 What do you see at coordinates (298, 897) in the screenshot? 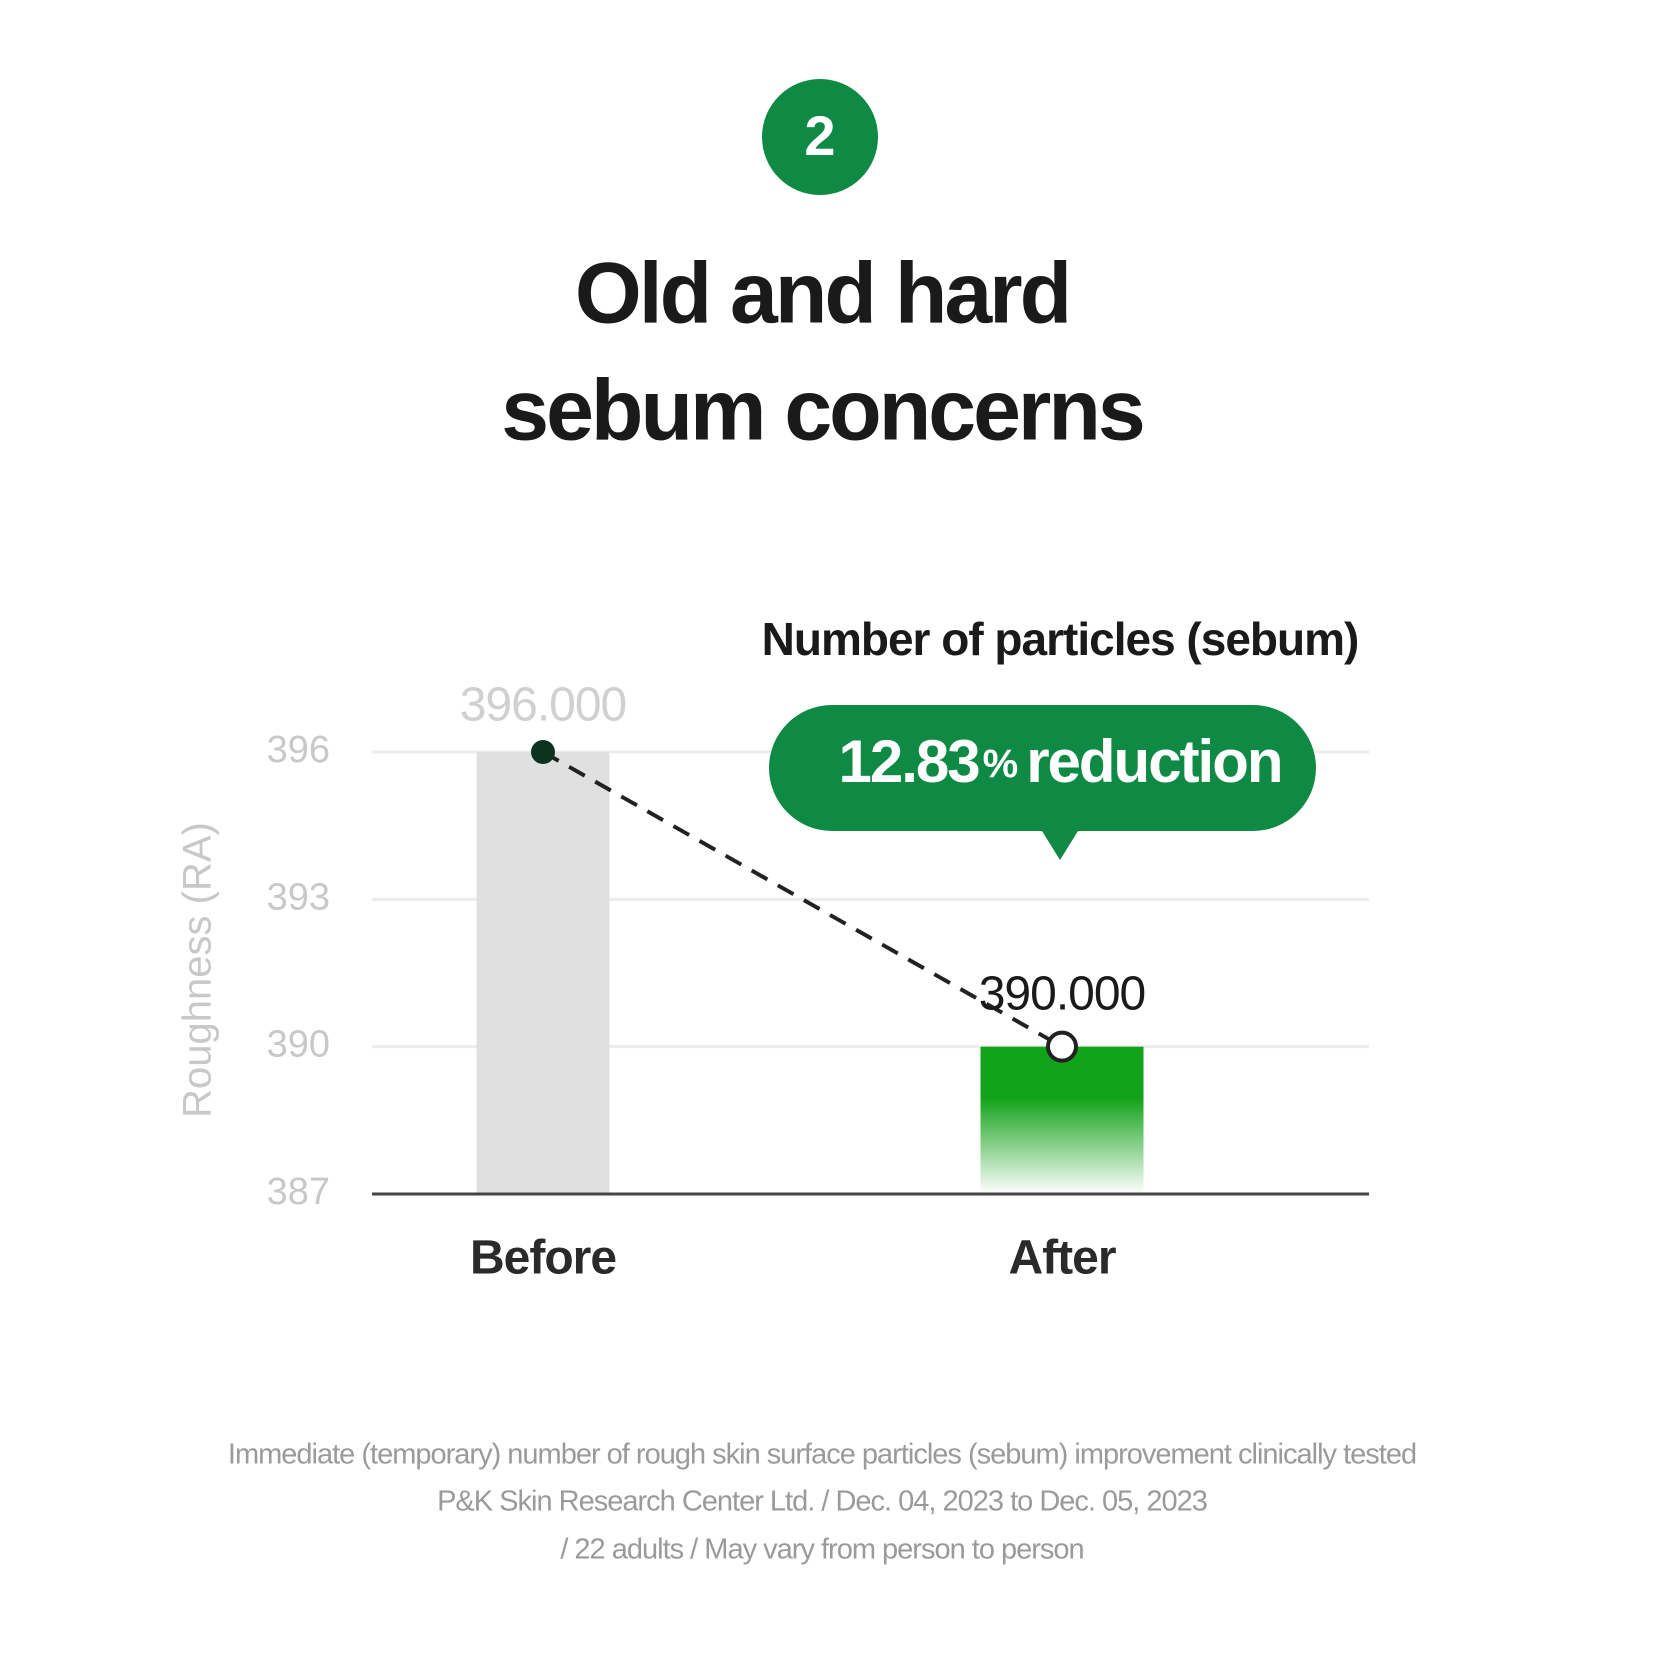
I see `y-tick-label: 393` at bounding box center [298, 897].